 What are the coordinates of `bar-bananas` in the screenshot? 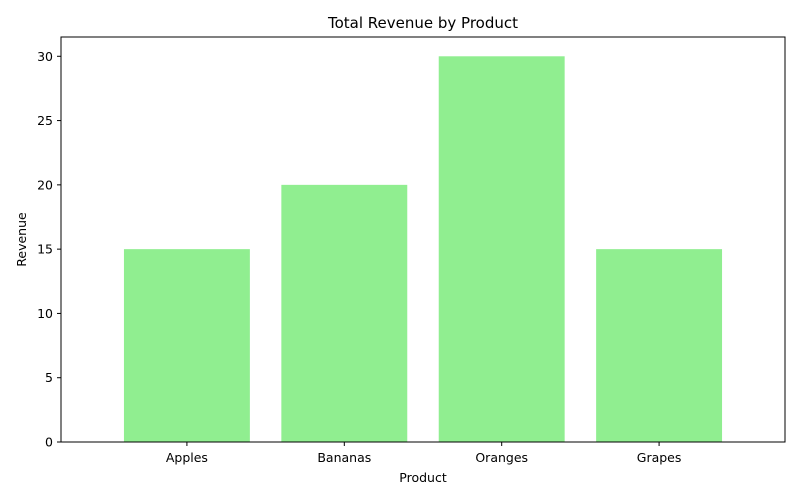 It's located at (344, 313).